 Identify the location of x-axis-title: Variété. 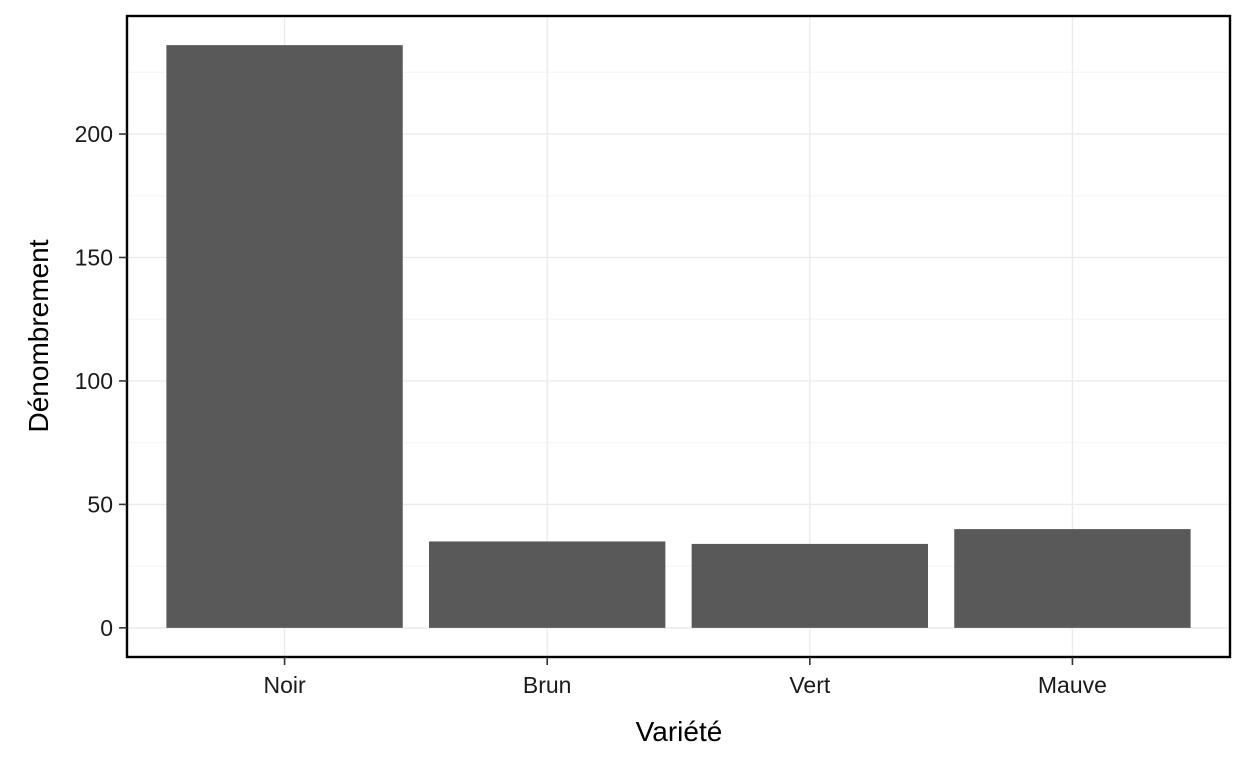
(679, 731).